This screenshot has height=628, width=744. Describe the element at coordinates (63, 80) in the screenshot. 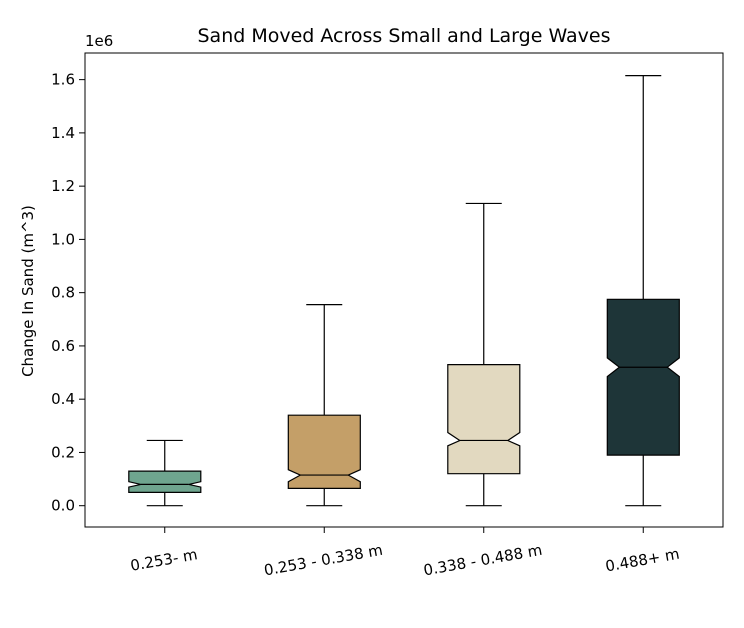

I see `y-tick-label: 1.6` at that location.